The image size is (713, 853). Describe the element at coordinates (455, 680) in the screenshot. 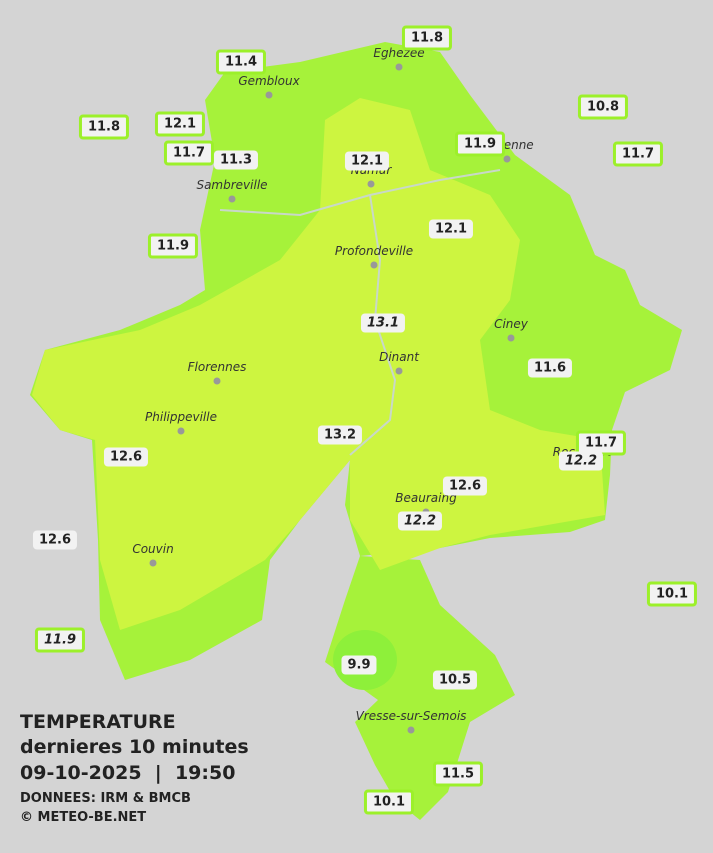

I see `station-value: 10.5` at that location.